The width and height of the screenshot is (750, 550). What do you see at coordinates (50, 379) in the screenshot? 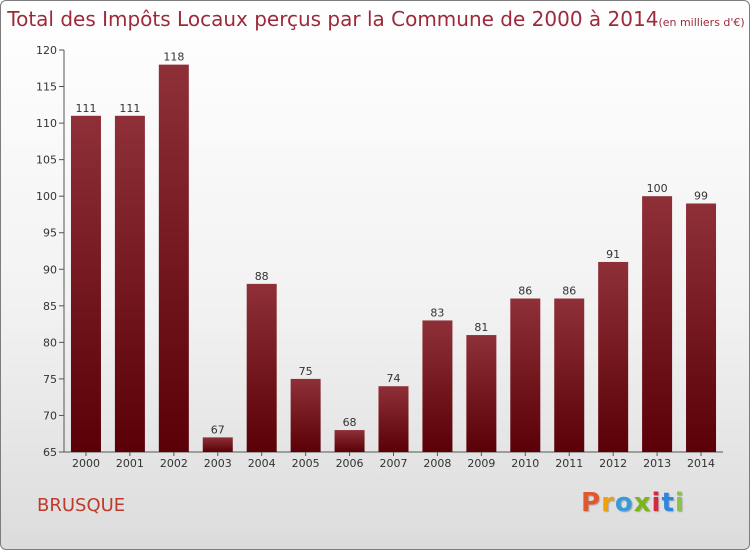
I see `y-tick-label: 75` at bounding box center [50, 379].